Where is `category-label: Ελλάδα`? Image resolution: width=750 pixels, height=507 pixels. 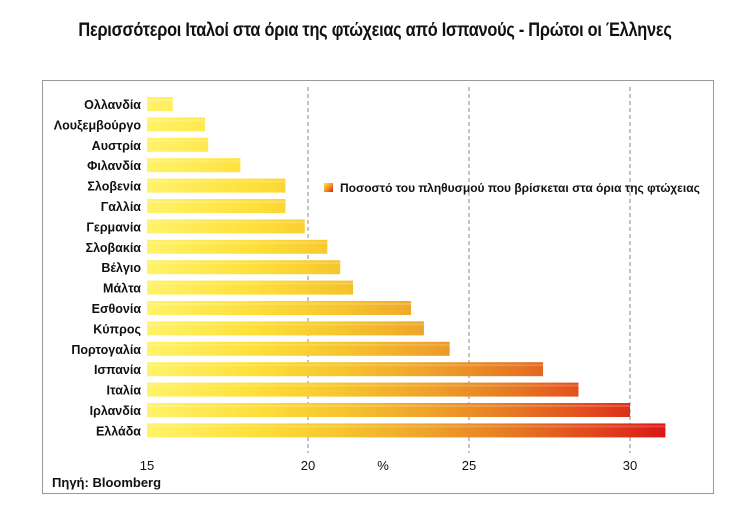 category-label: Ελλάδα is located at coordinates (118, 431).